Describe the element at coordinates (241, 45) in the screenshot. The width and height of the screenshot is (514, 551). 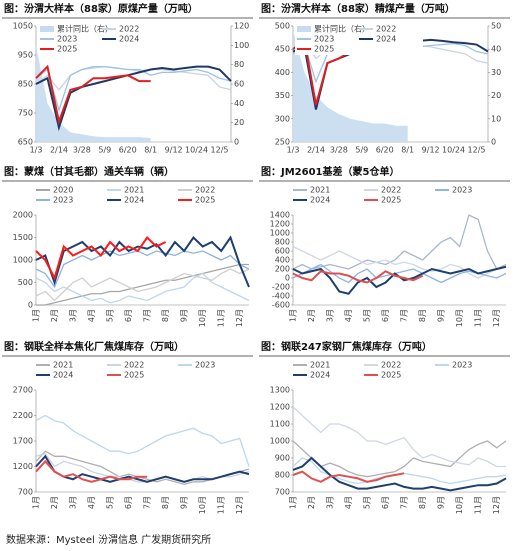
I see `y2-tick-label: 100` at that location.